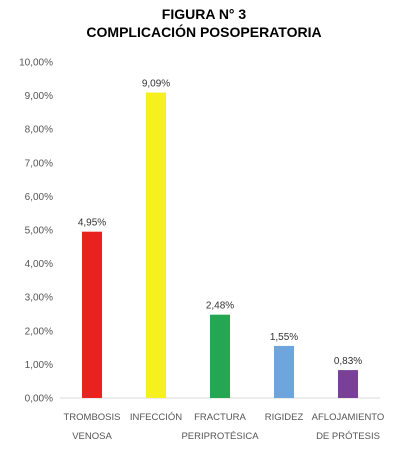 Image resolution: width=408 pixels, height=467 pixels. What do you see at coordinates (39, 365) in the screenshot?
I see `y-tick-label: 1,00%` at bounding box center [39, 365].